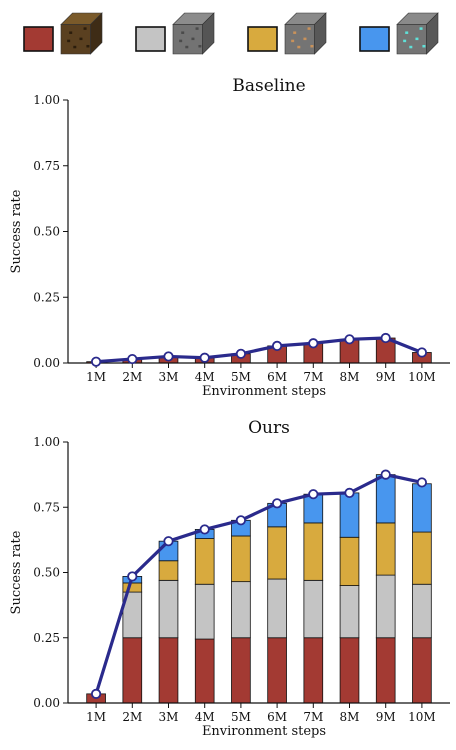 This screenshot has width=456, height=750. I want to click on x-tick-label: 7M, so click(313, 717).